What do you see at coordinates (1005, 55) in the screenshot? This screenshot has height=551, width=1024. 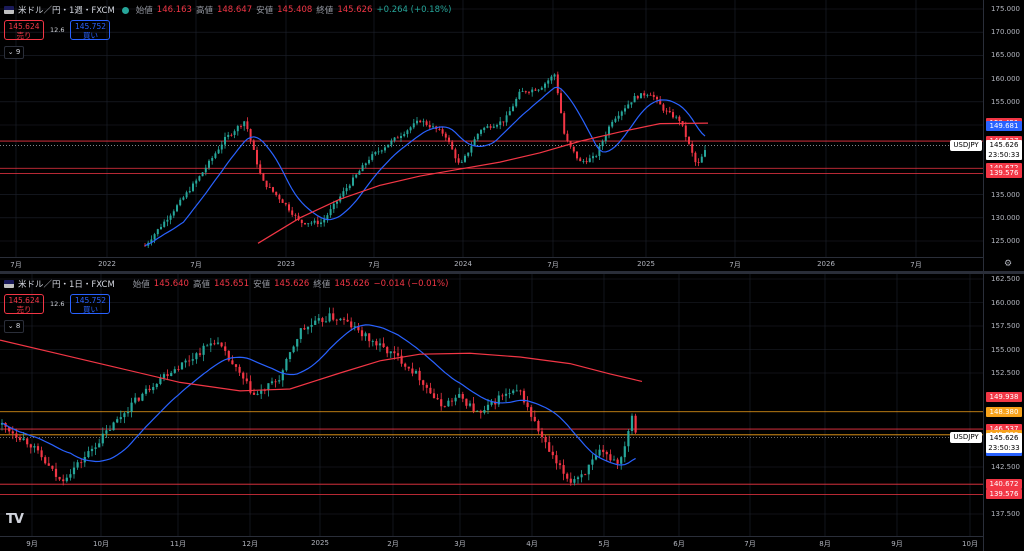 I see `price-tick: 165.000` at bounding box center [1005, 55].